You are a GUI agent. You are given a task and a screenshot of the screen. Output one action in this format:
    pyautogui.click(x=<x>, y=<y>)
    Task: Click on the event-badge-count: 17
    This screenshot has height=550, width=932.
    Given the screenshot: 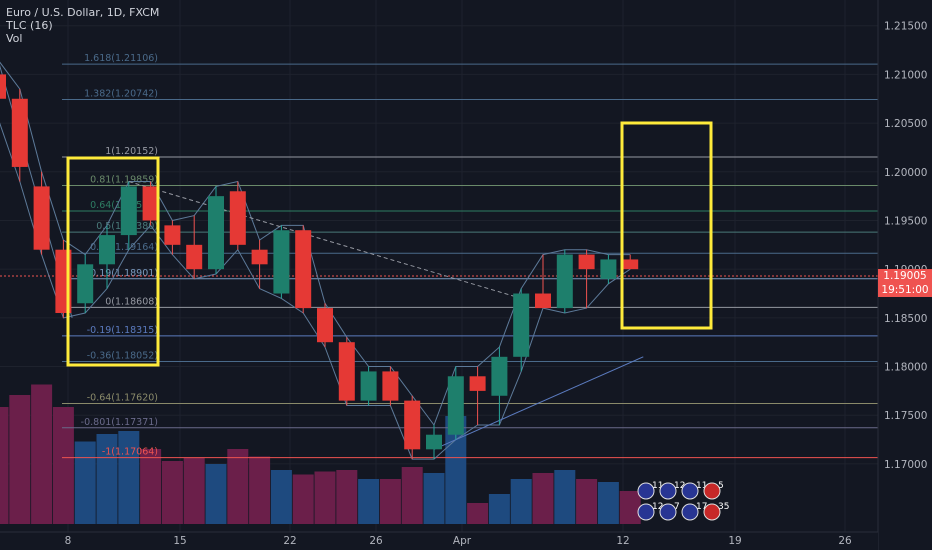 What is the action you would take?
    pyautogui.click(x=701, y=507)
    